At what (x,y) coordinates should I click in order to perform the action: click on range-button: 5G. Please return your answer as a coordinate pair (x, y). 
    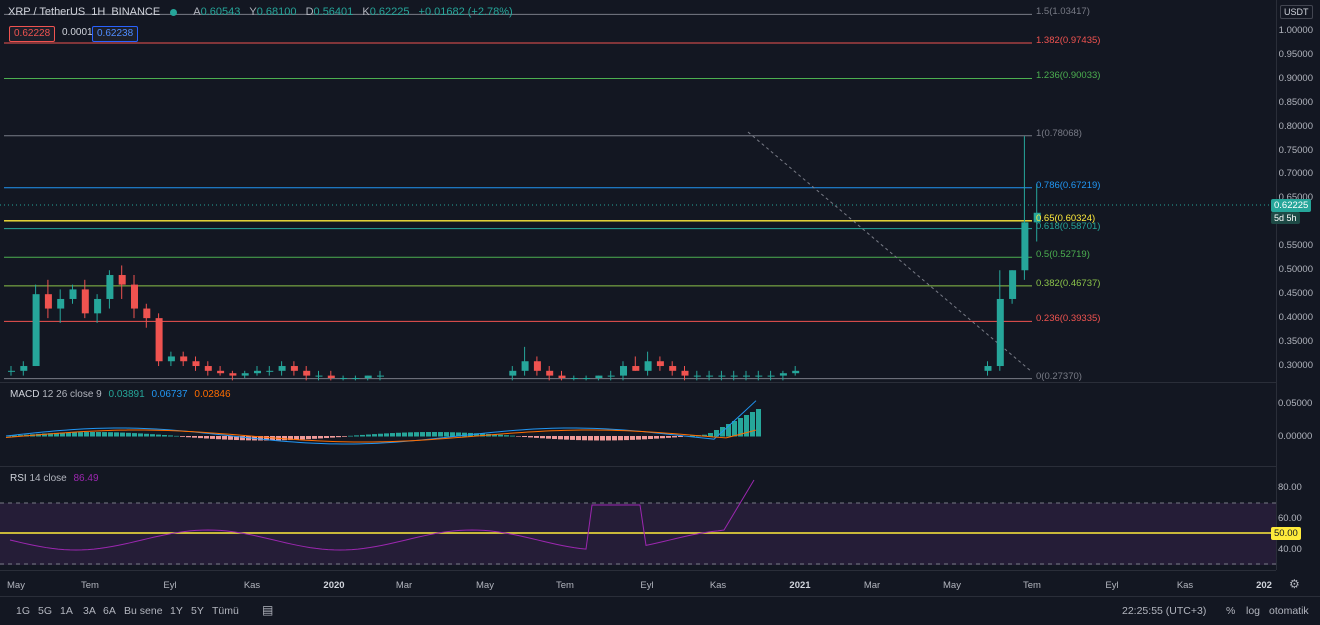
    Looking at the image, I should click on (45, 611).